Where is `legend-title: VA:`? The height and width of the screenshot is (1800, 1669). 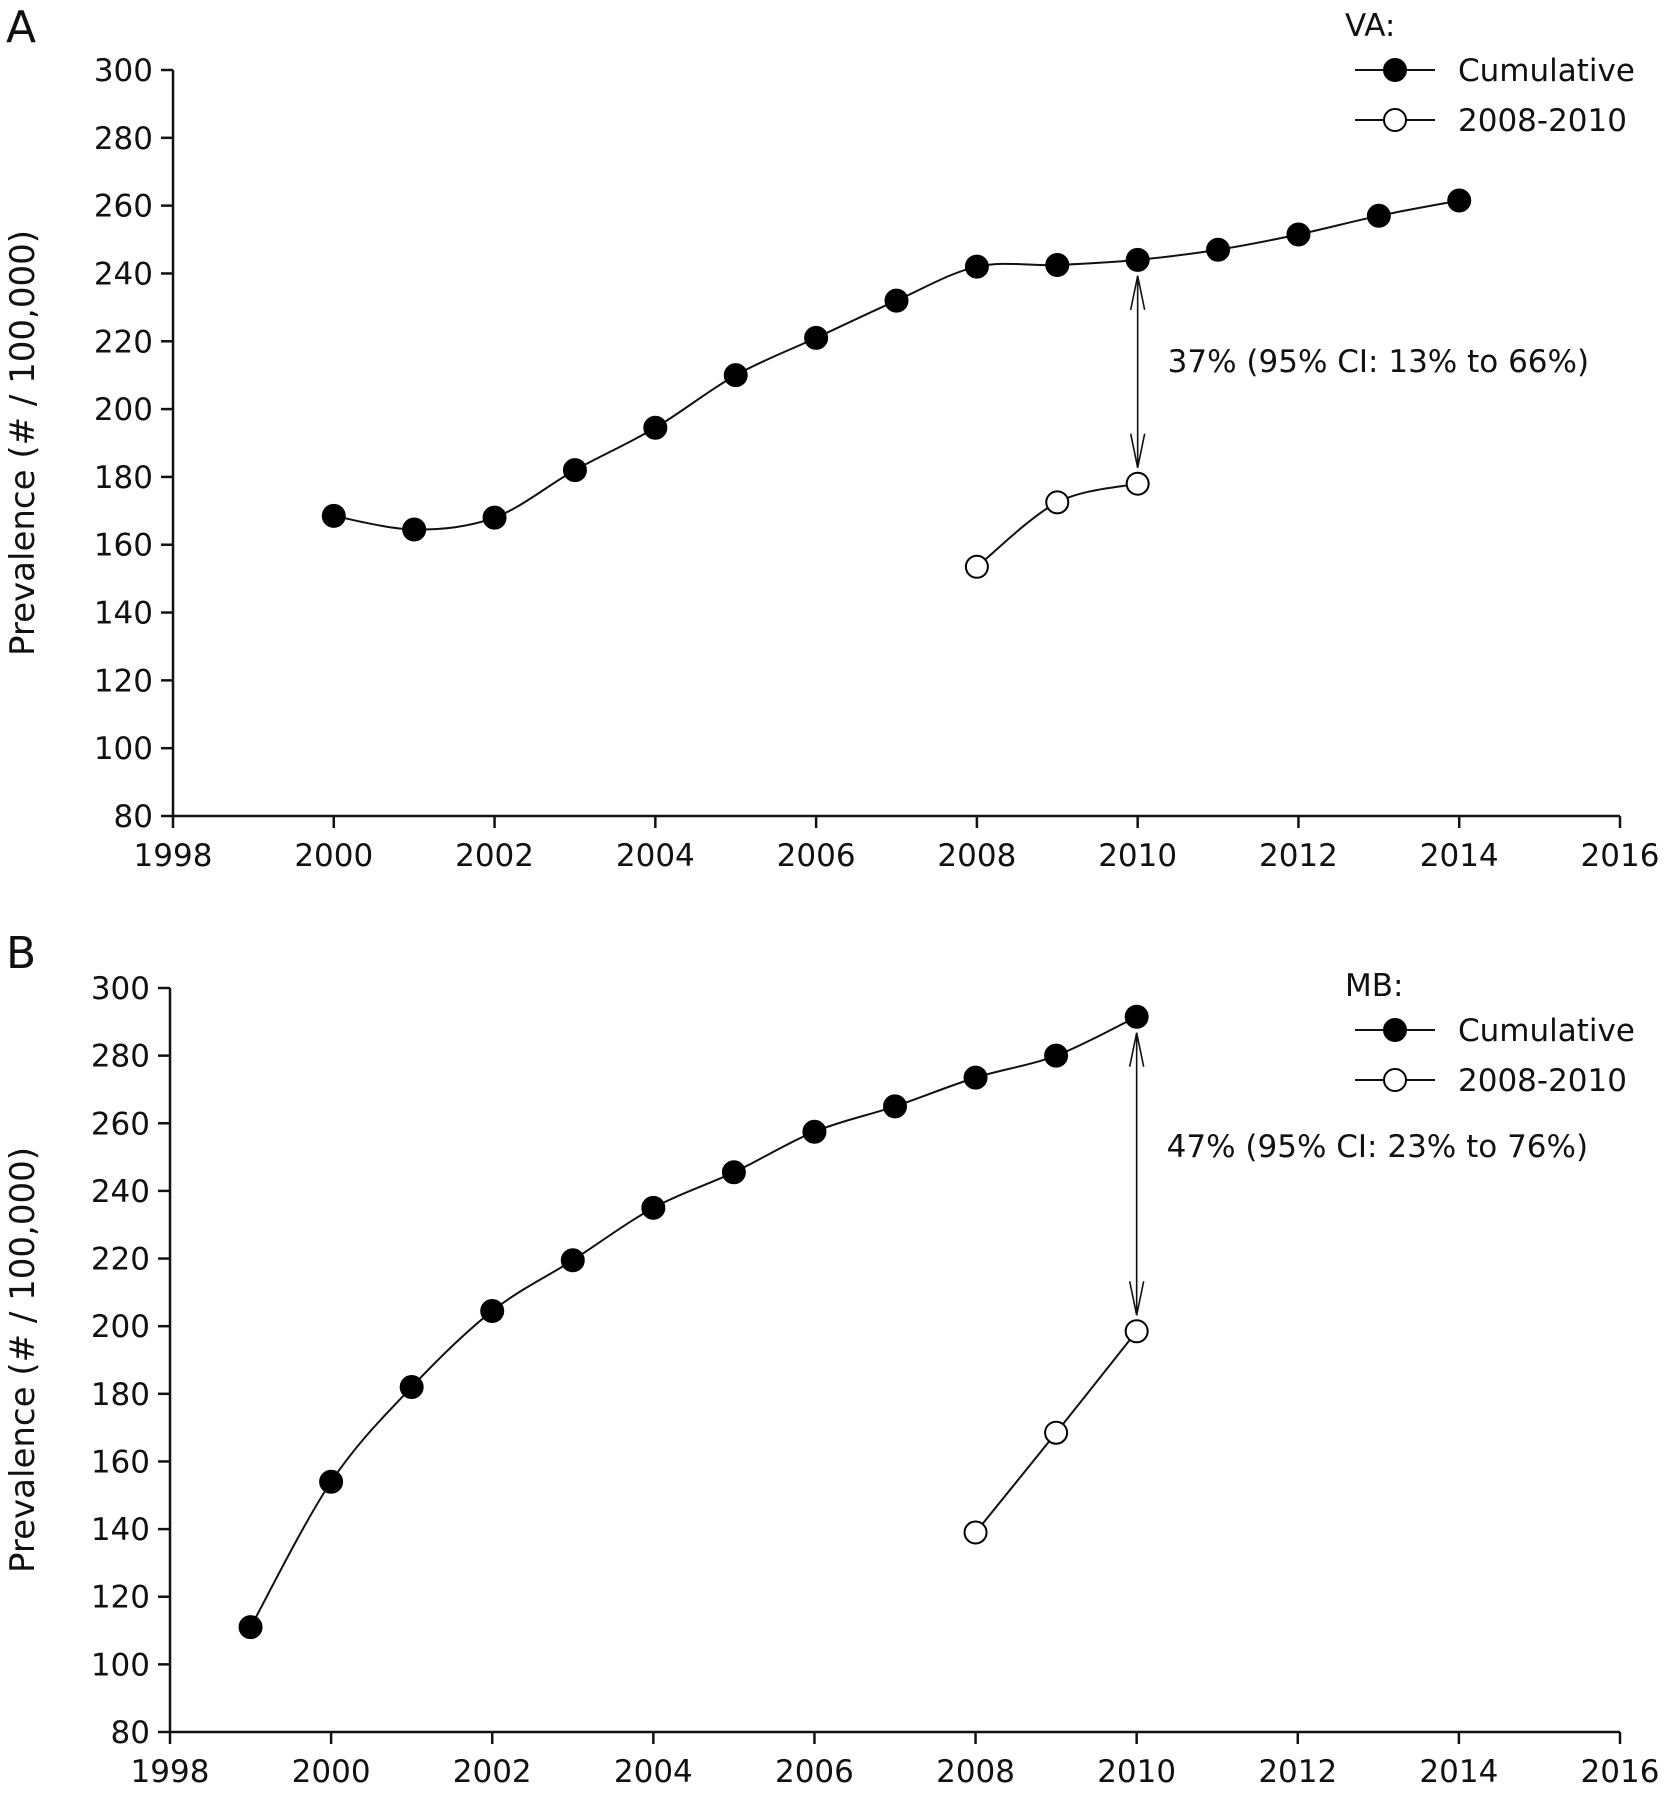 legend-title: VA: is located at coordinates (1370, 26).